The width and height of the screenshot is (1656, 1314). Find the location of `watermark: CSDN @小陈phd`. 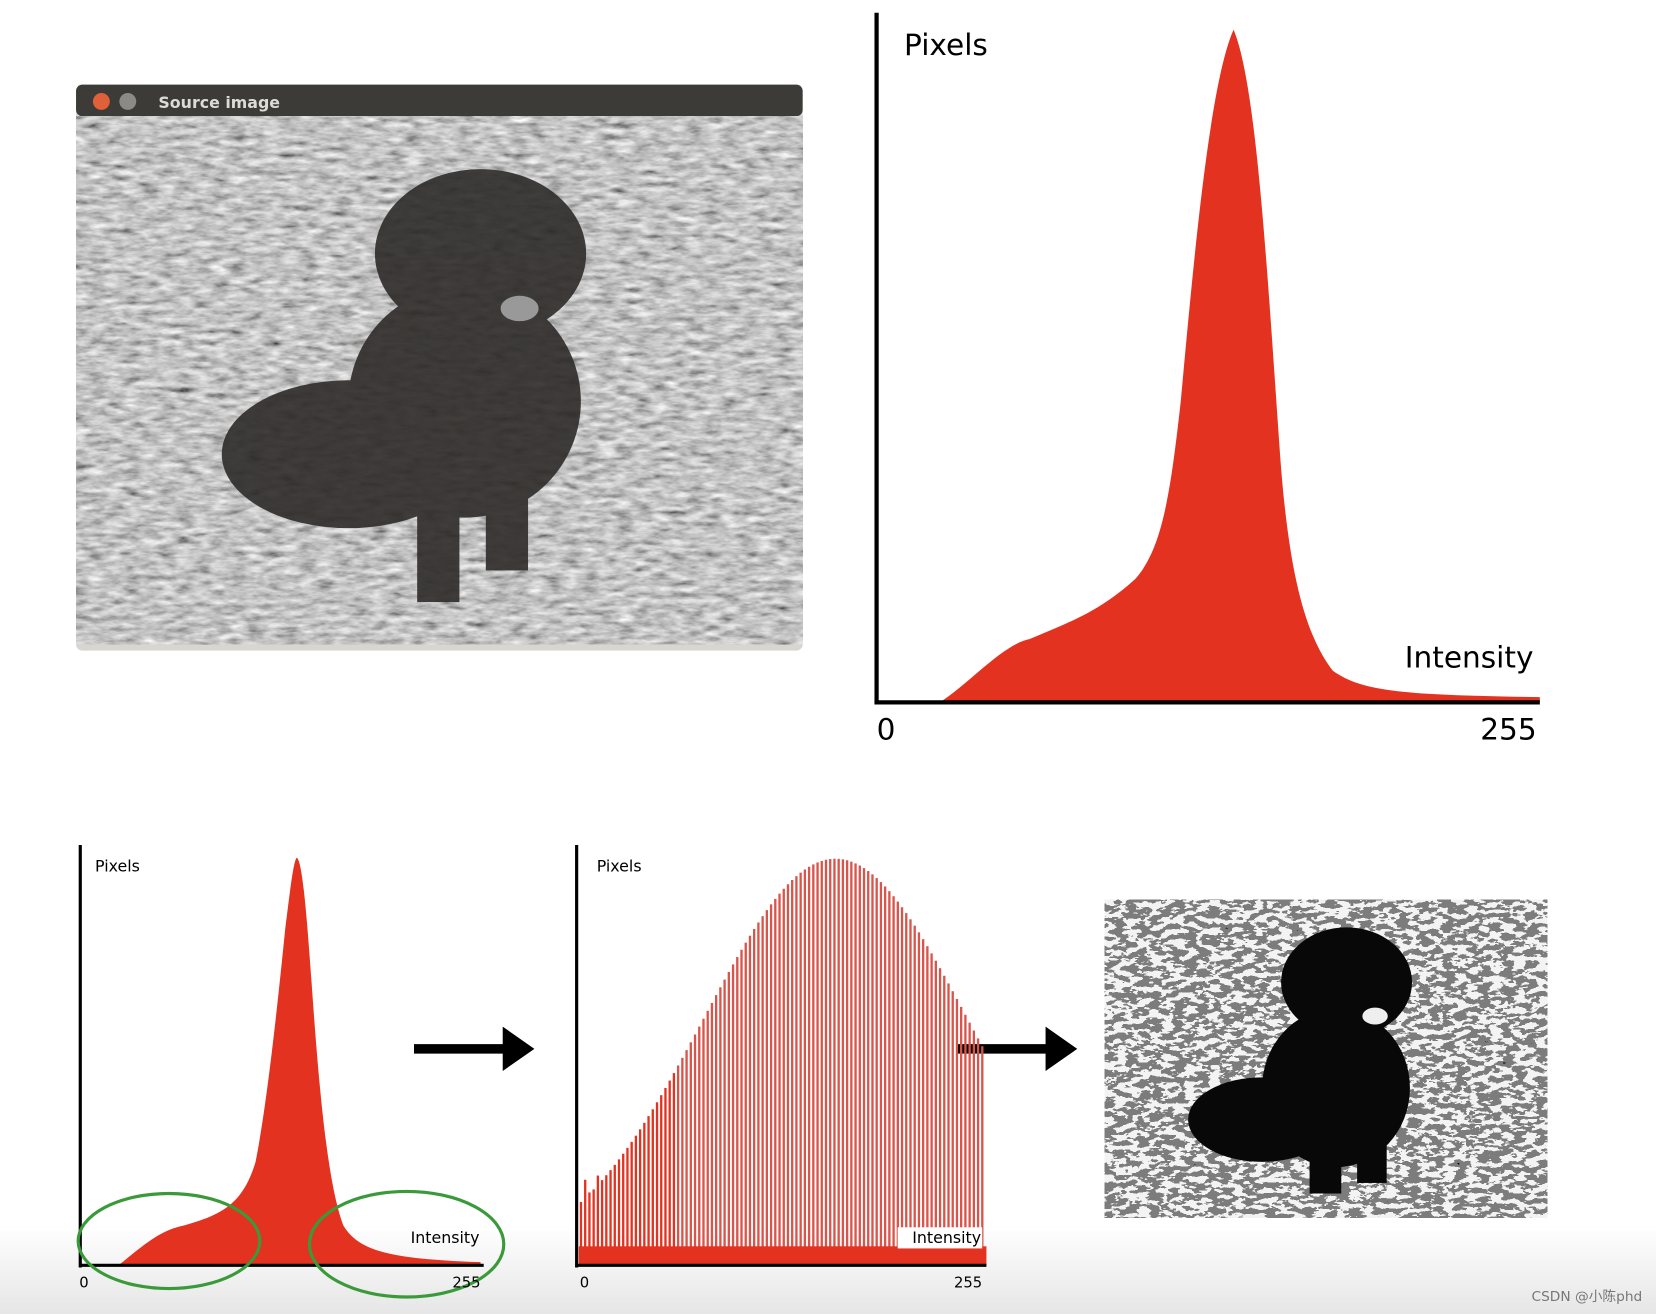

watermark: CSDN @小陈phd is located at coordinates (1587, 1296).